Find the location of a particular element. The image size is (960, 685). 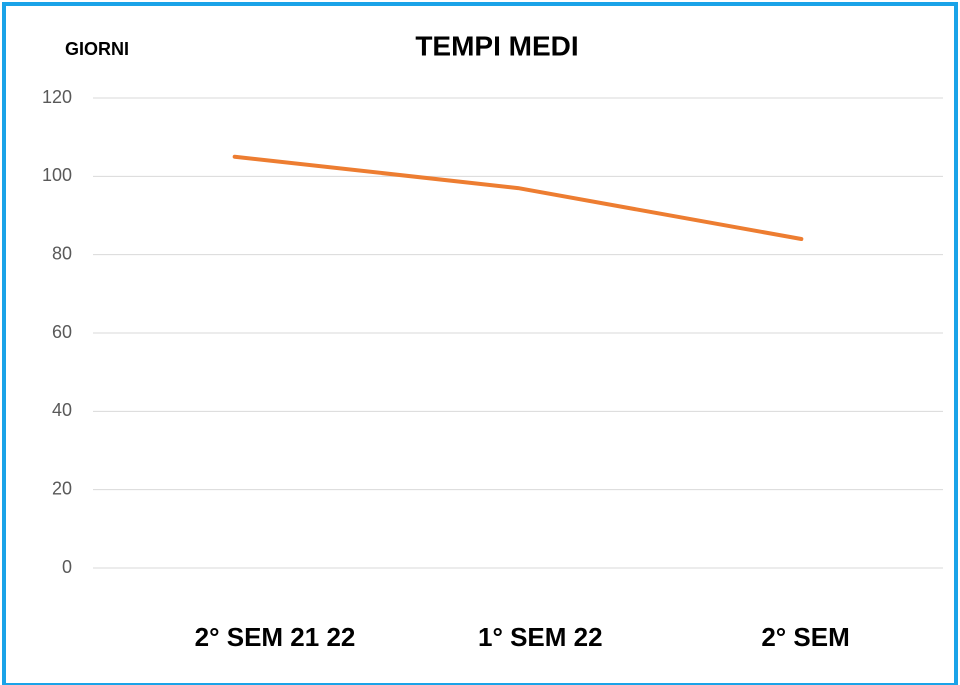

line is located at coordinates (518, 197).